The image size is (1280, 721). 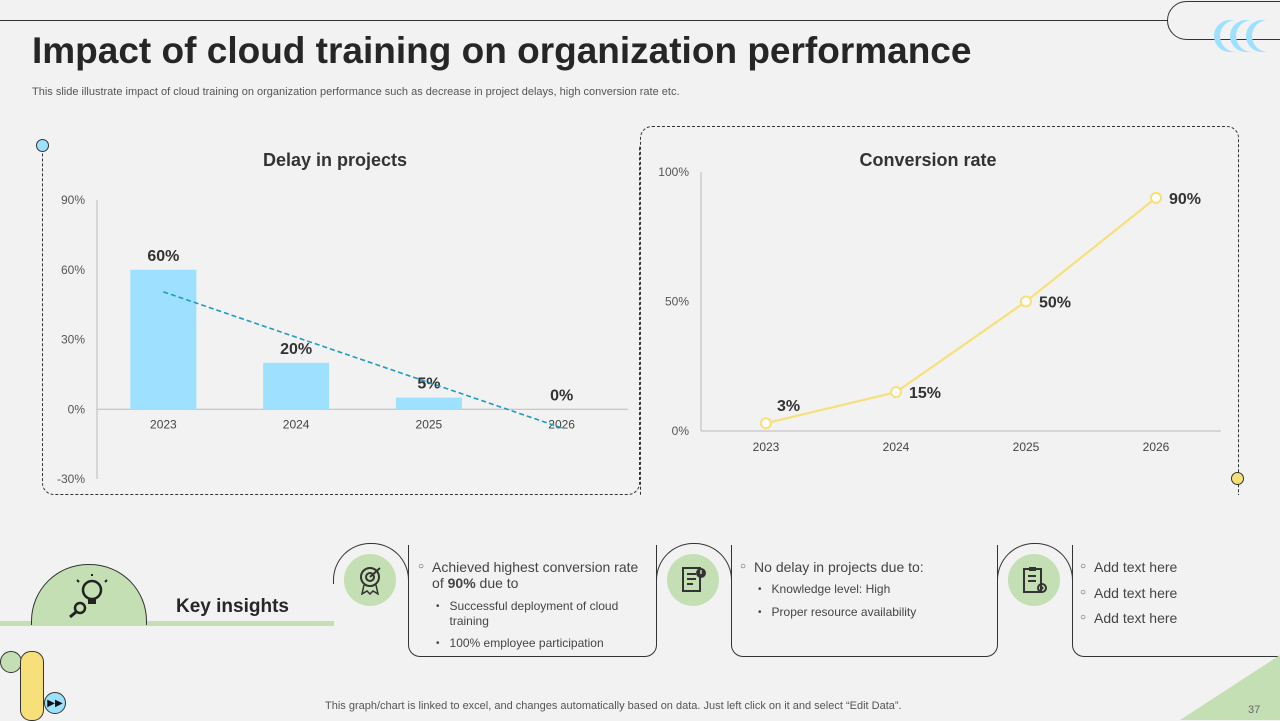 What do you see at coordinates (693, 580) in the screenshot?
I see `document-alert-icon` at bounding box center [693, 580].